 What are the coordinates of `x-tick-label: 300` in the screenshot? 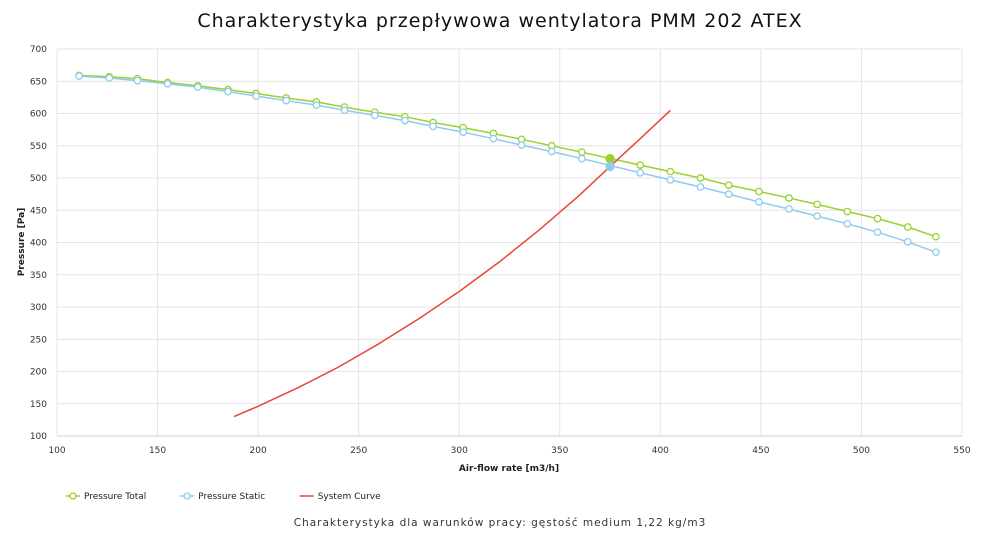 It's located at (459, 451).